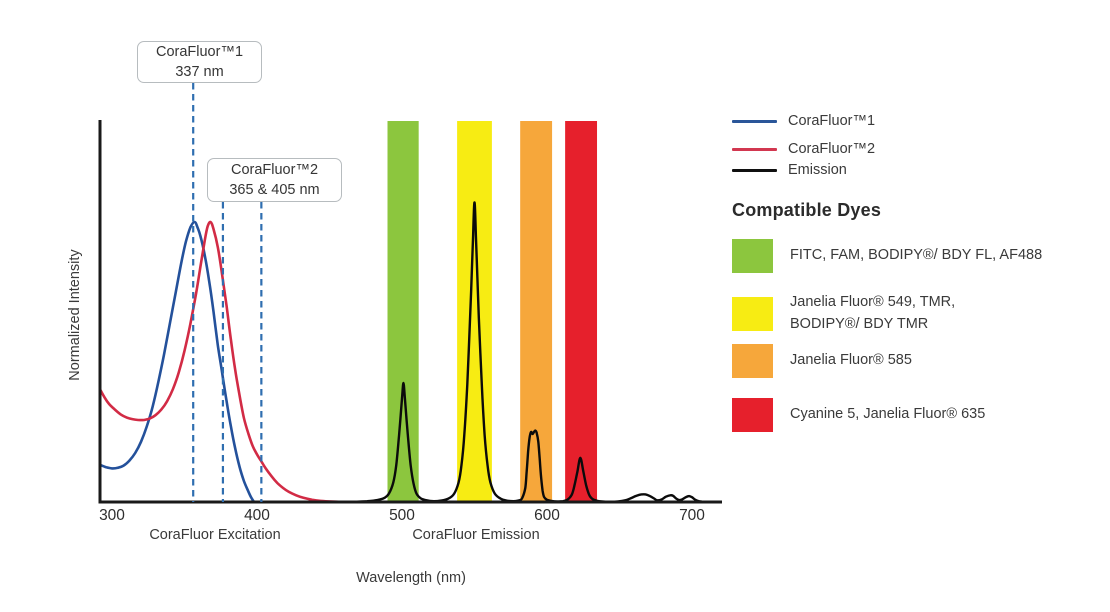 The height and width of the screenshot is (612, 1110). I want to click on x-tick-label-400: 400, so click(257, 515).